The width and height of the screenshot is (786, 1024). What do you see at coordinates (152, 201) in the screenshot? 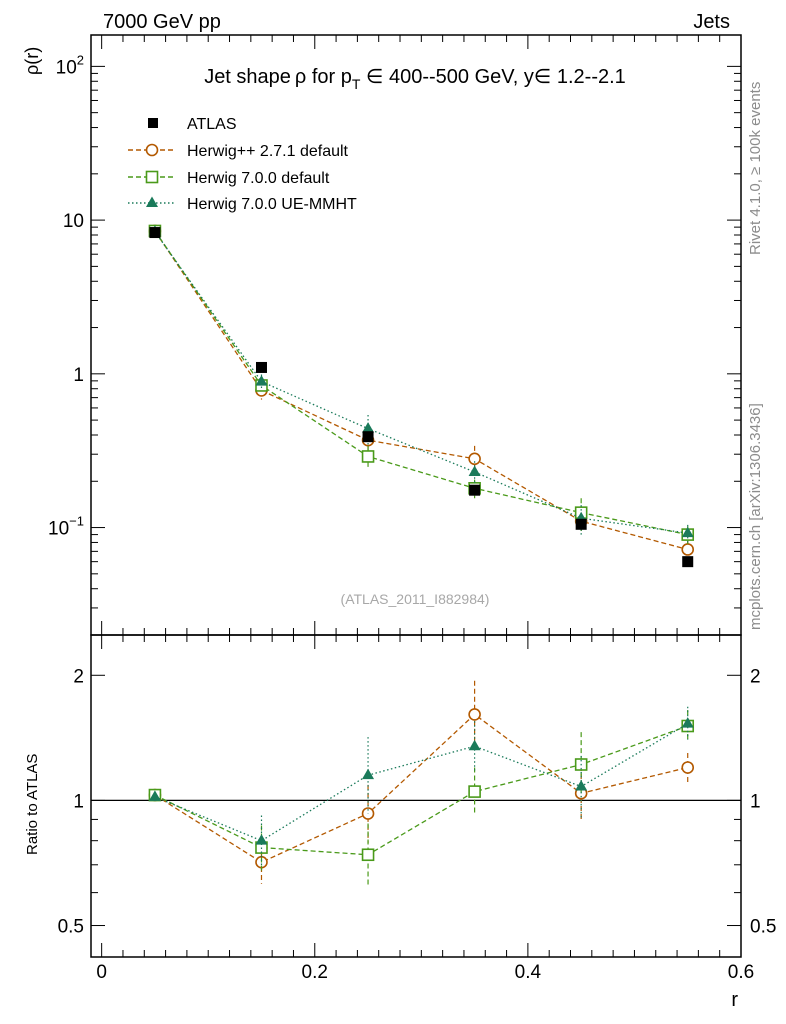
I see `legend-marker-ue` at bounding box center [152, 201].